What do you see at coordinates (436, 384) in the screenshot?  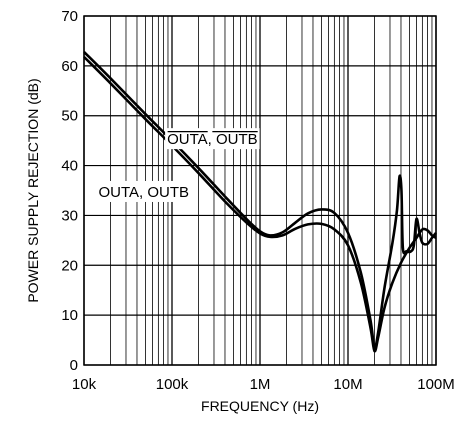 I see `x-tick-label: 100M` at bounding box center [436, 384].